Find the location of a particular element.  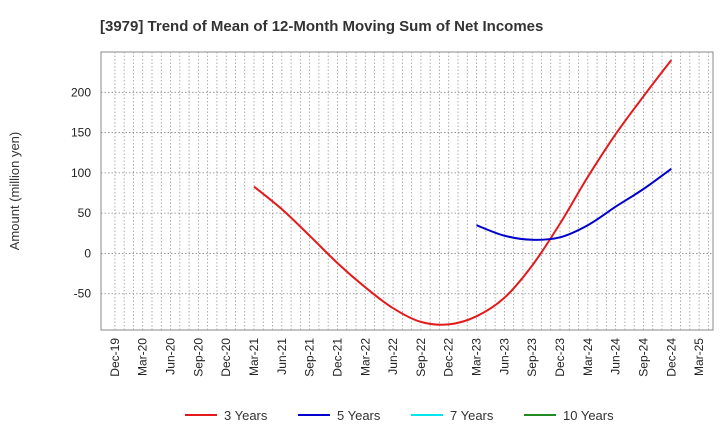

x-tick-label: Dec-22 is located at coordinates (449, 357).